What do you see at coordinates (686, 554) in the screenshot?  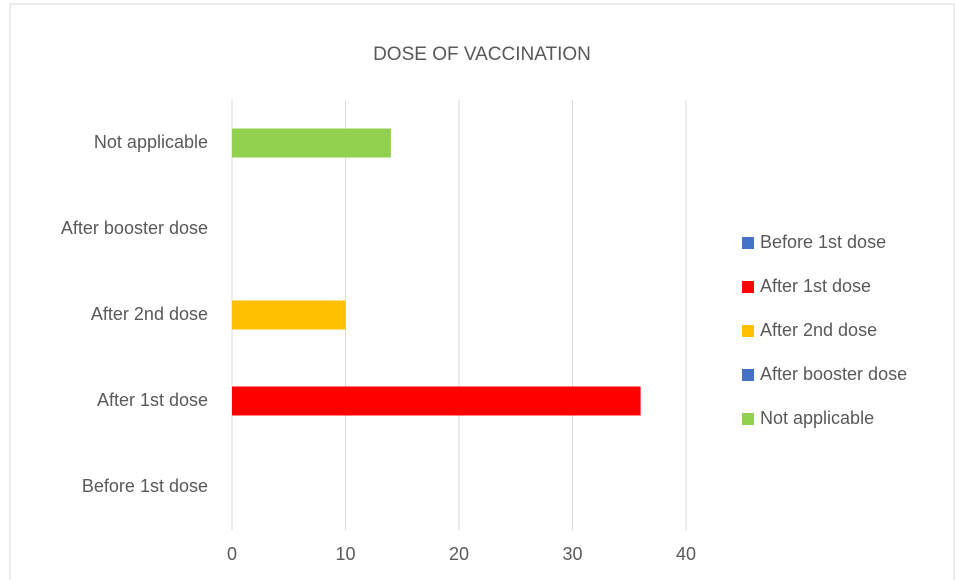 I see `x-tick-label: 40` at bounding box center [686, 554].